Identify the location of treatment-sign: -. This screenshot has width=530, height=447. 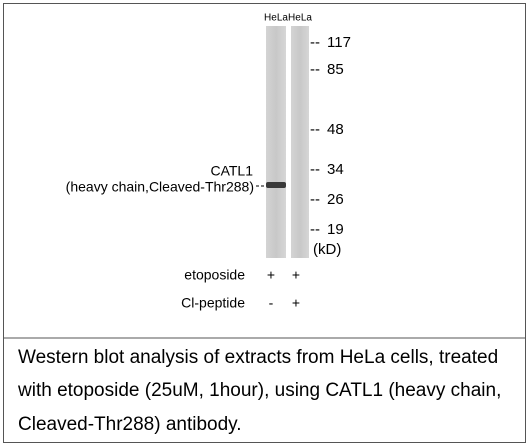
(271, 303).